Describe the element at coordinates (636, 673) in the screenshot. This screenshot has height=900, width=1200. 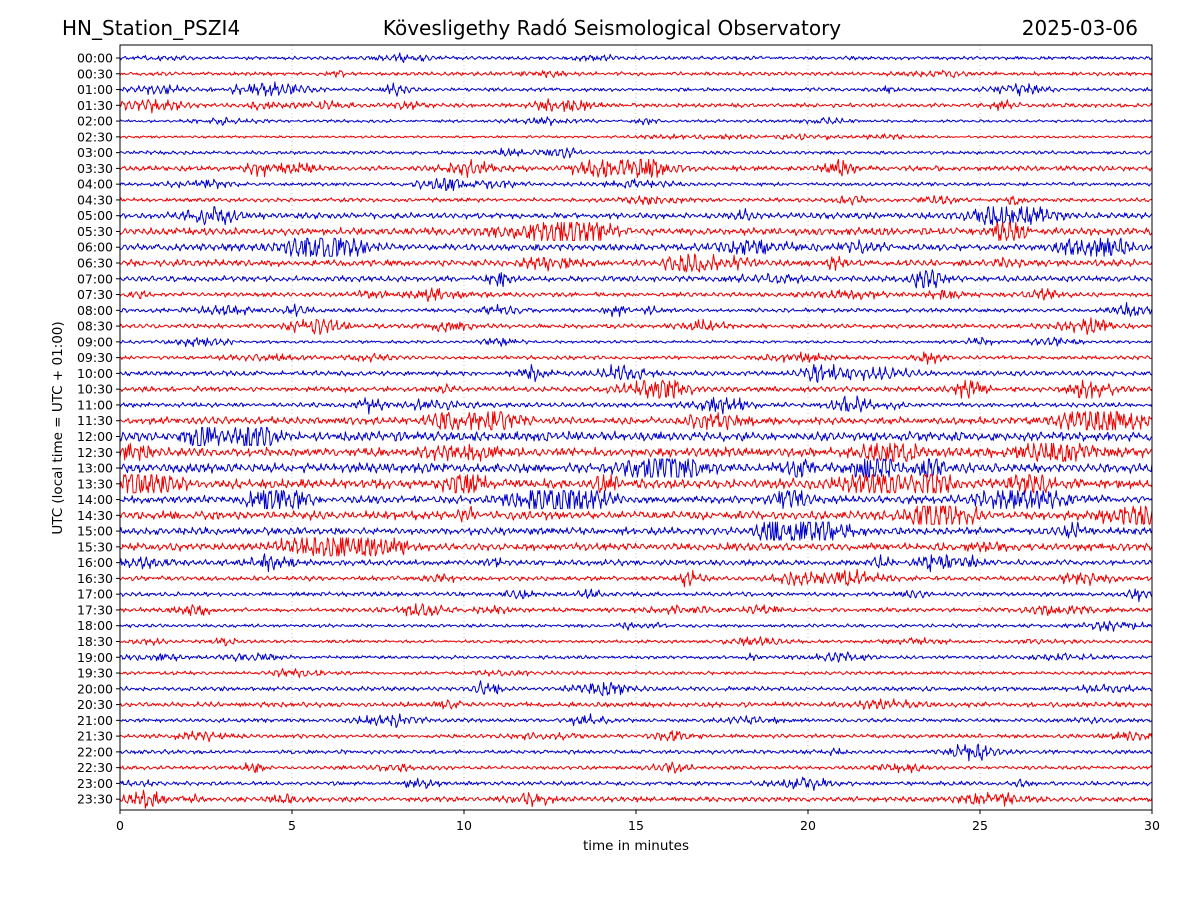
I see `trace-1930` at that location.